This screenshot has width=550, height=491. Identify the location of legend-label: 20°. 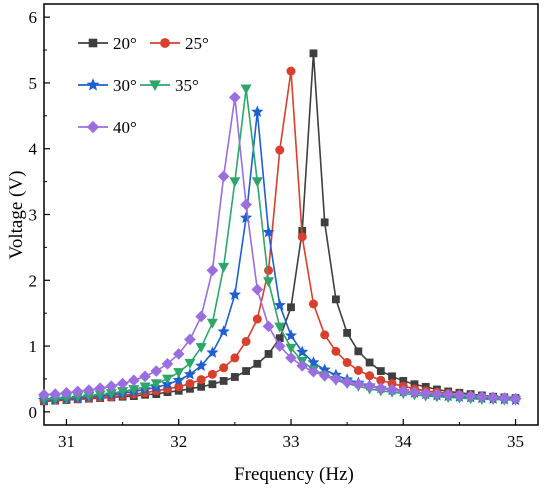
(125, 43).